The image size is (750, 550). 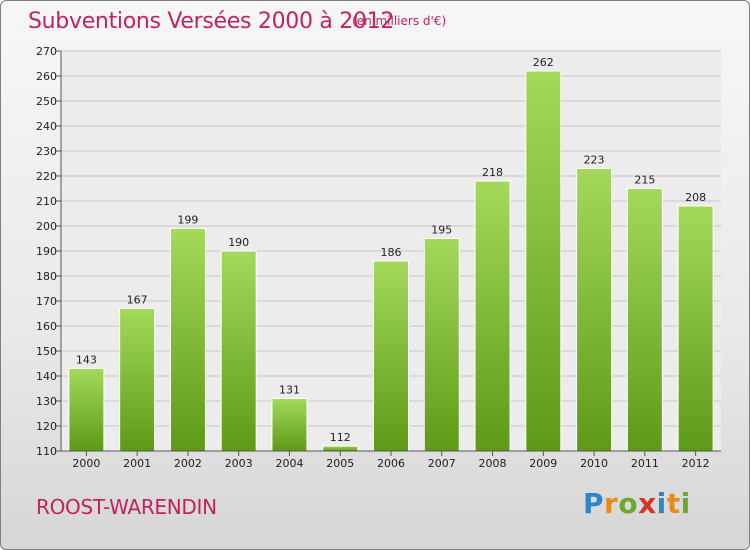 I want to click on data-label: 262, so click(x=543, y=62).